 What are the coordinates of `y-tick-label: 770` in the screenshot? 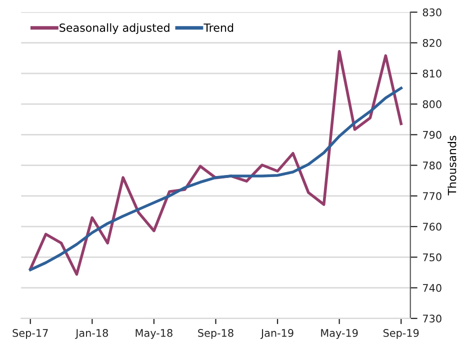 It's located at (432, 196).